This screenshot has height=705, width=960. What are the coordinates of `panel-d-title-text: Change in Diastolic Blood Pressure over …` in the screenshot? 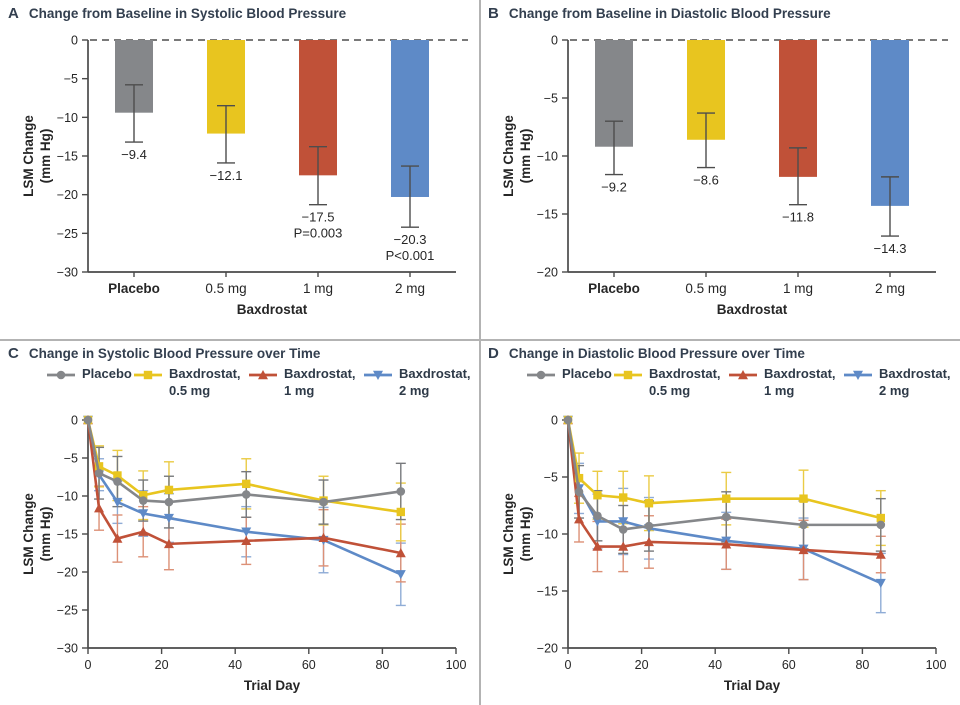 It's located at (656, 353).